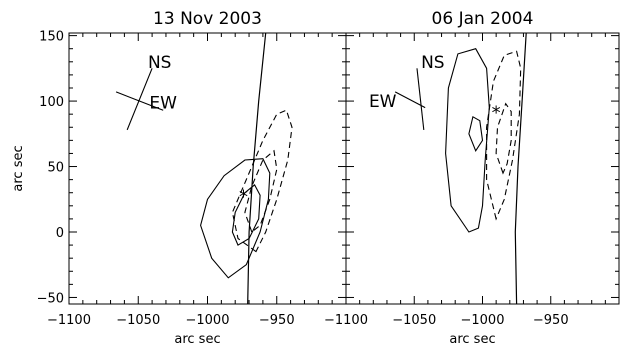 The height and width of the screenshot is (347, 621). I want to click on y-axis-label: arc sec, so click(18, 168).